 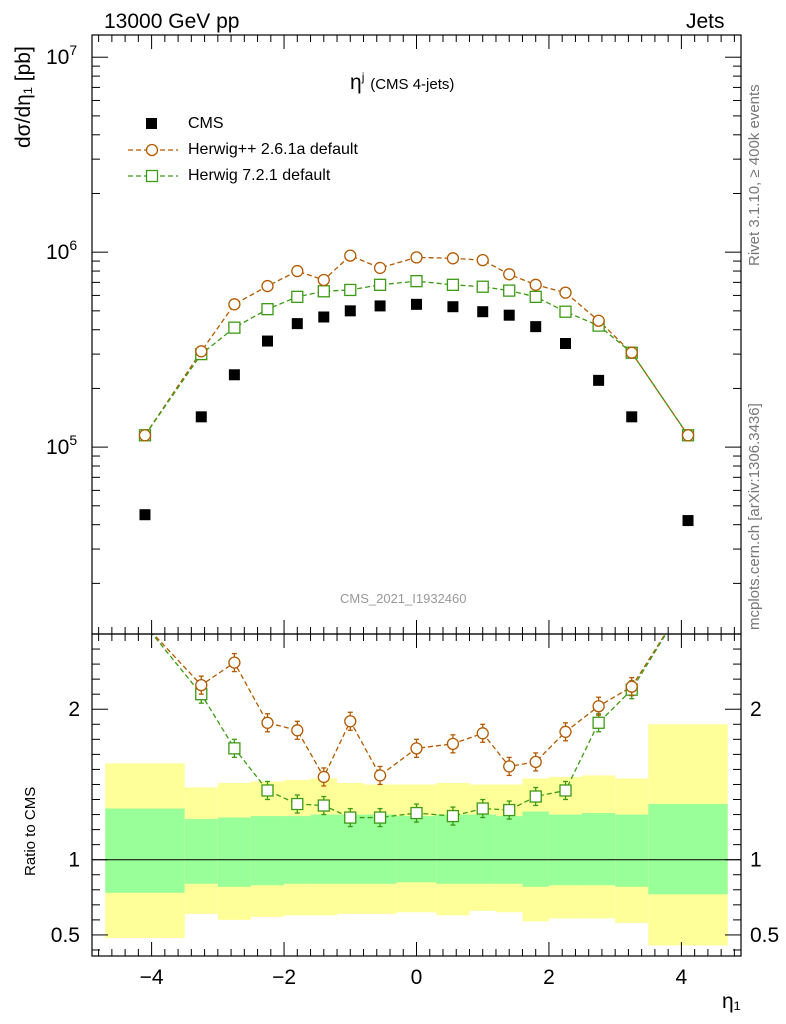 What do you see at coordinates (754, 175) in the screenshot?
I see `rivet-info-label: Rivet 3.1.10, ≥ 400k events` at bounding box center [754, 175].